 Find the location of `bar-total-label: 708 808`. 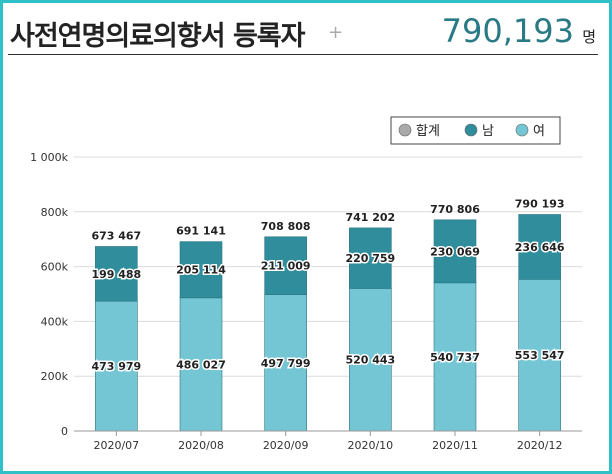

bar-total-label: 708 808 is located at coordinates (286, 226).